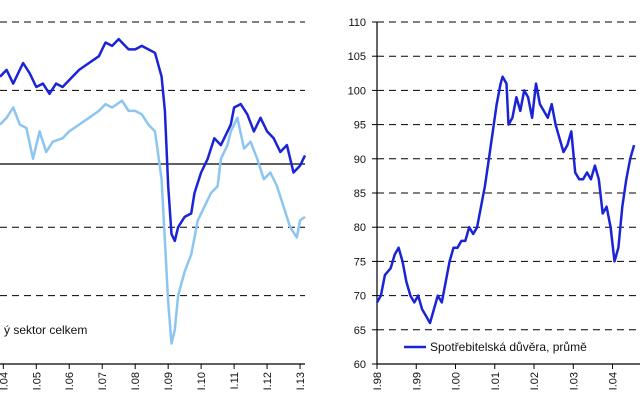  Describe the element at coordinates (70, 381) in the screenshot. I see `left-x-tick-label: I.06` at that location.